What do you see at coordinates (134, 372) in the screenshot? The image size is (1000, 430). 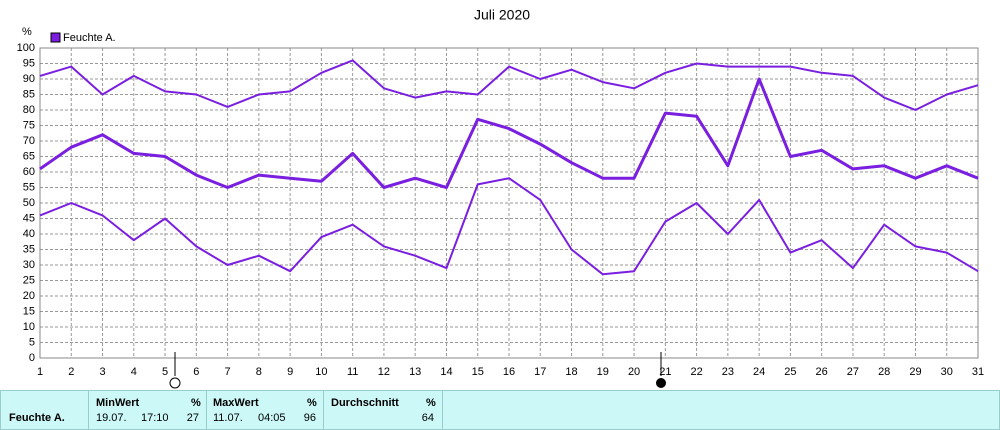 I see `x-tick-label: 4` at bounding box center [134, 372].